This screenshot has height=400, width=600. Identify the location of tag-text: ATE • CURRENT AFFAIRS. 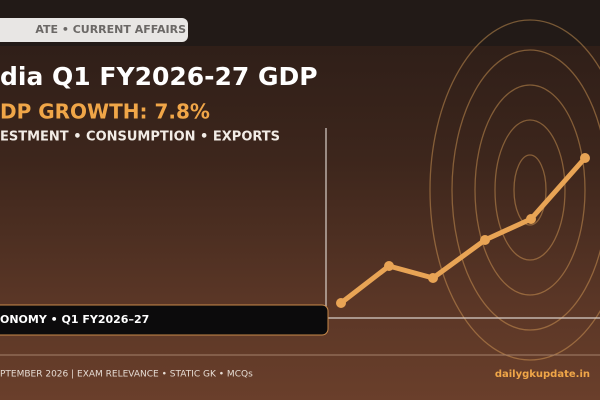
(110, 29).